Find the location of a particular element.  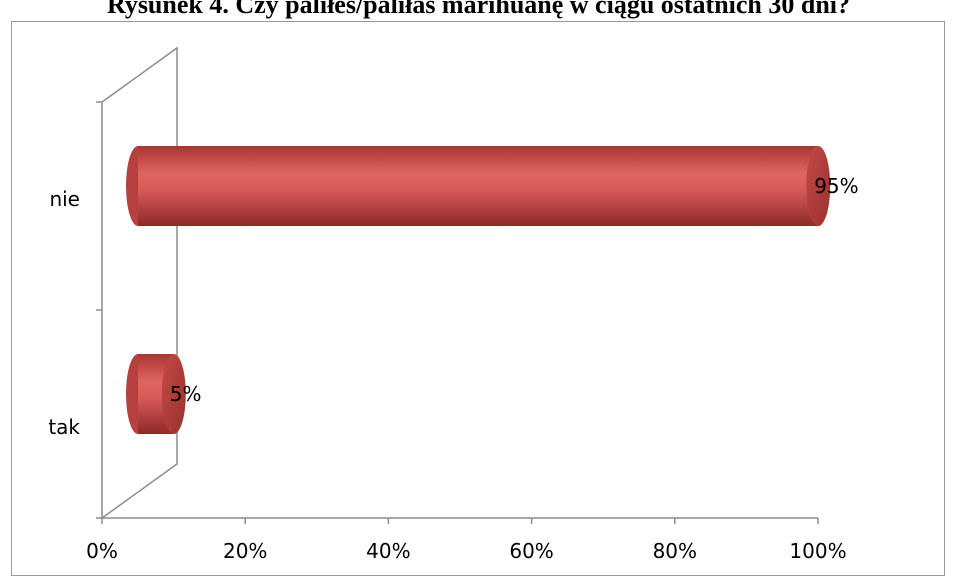

bar-nie is located at coordinates (478, 186).